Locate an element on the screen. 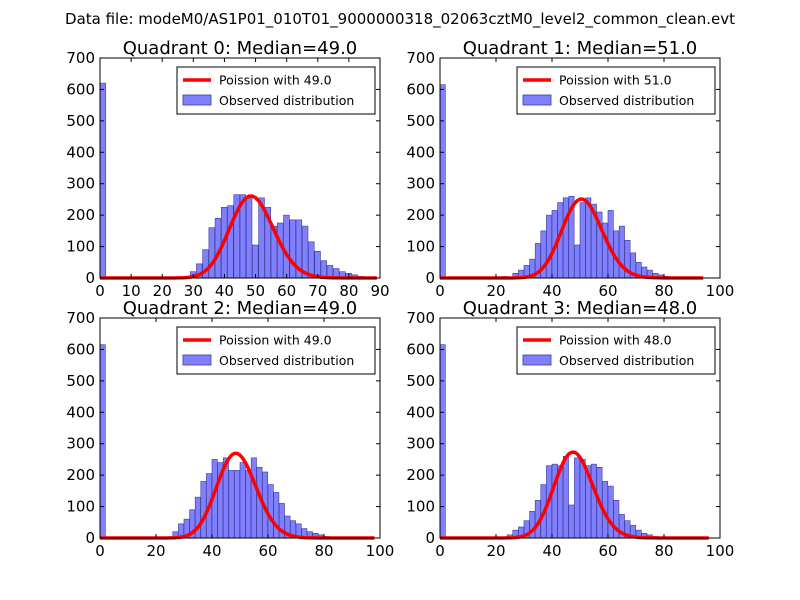 The width and height of the screenshot is (800, 600). x-tick-label: 50 is located at coordinates (255, 291).